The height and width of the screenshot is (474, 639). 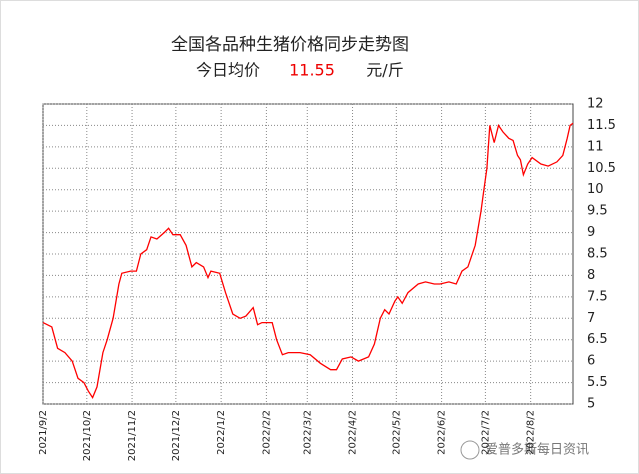 What do you see at coordinates (601, 168) in the screenshot?
I see `y-tick-label: 10.5` at bounding box center [601, 168].